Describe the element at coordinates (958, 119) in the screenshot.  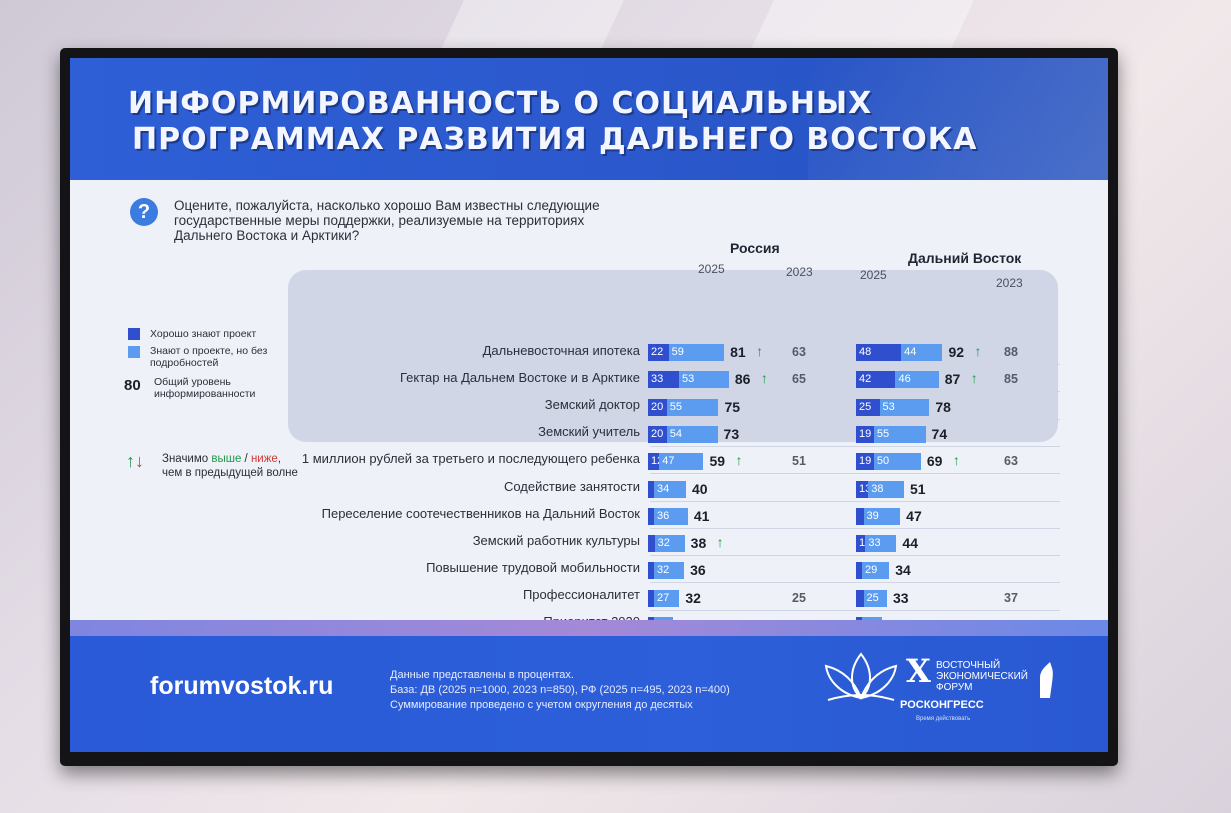
I see `header-decoration` at that location.